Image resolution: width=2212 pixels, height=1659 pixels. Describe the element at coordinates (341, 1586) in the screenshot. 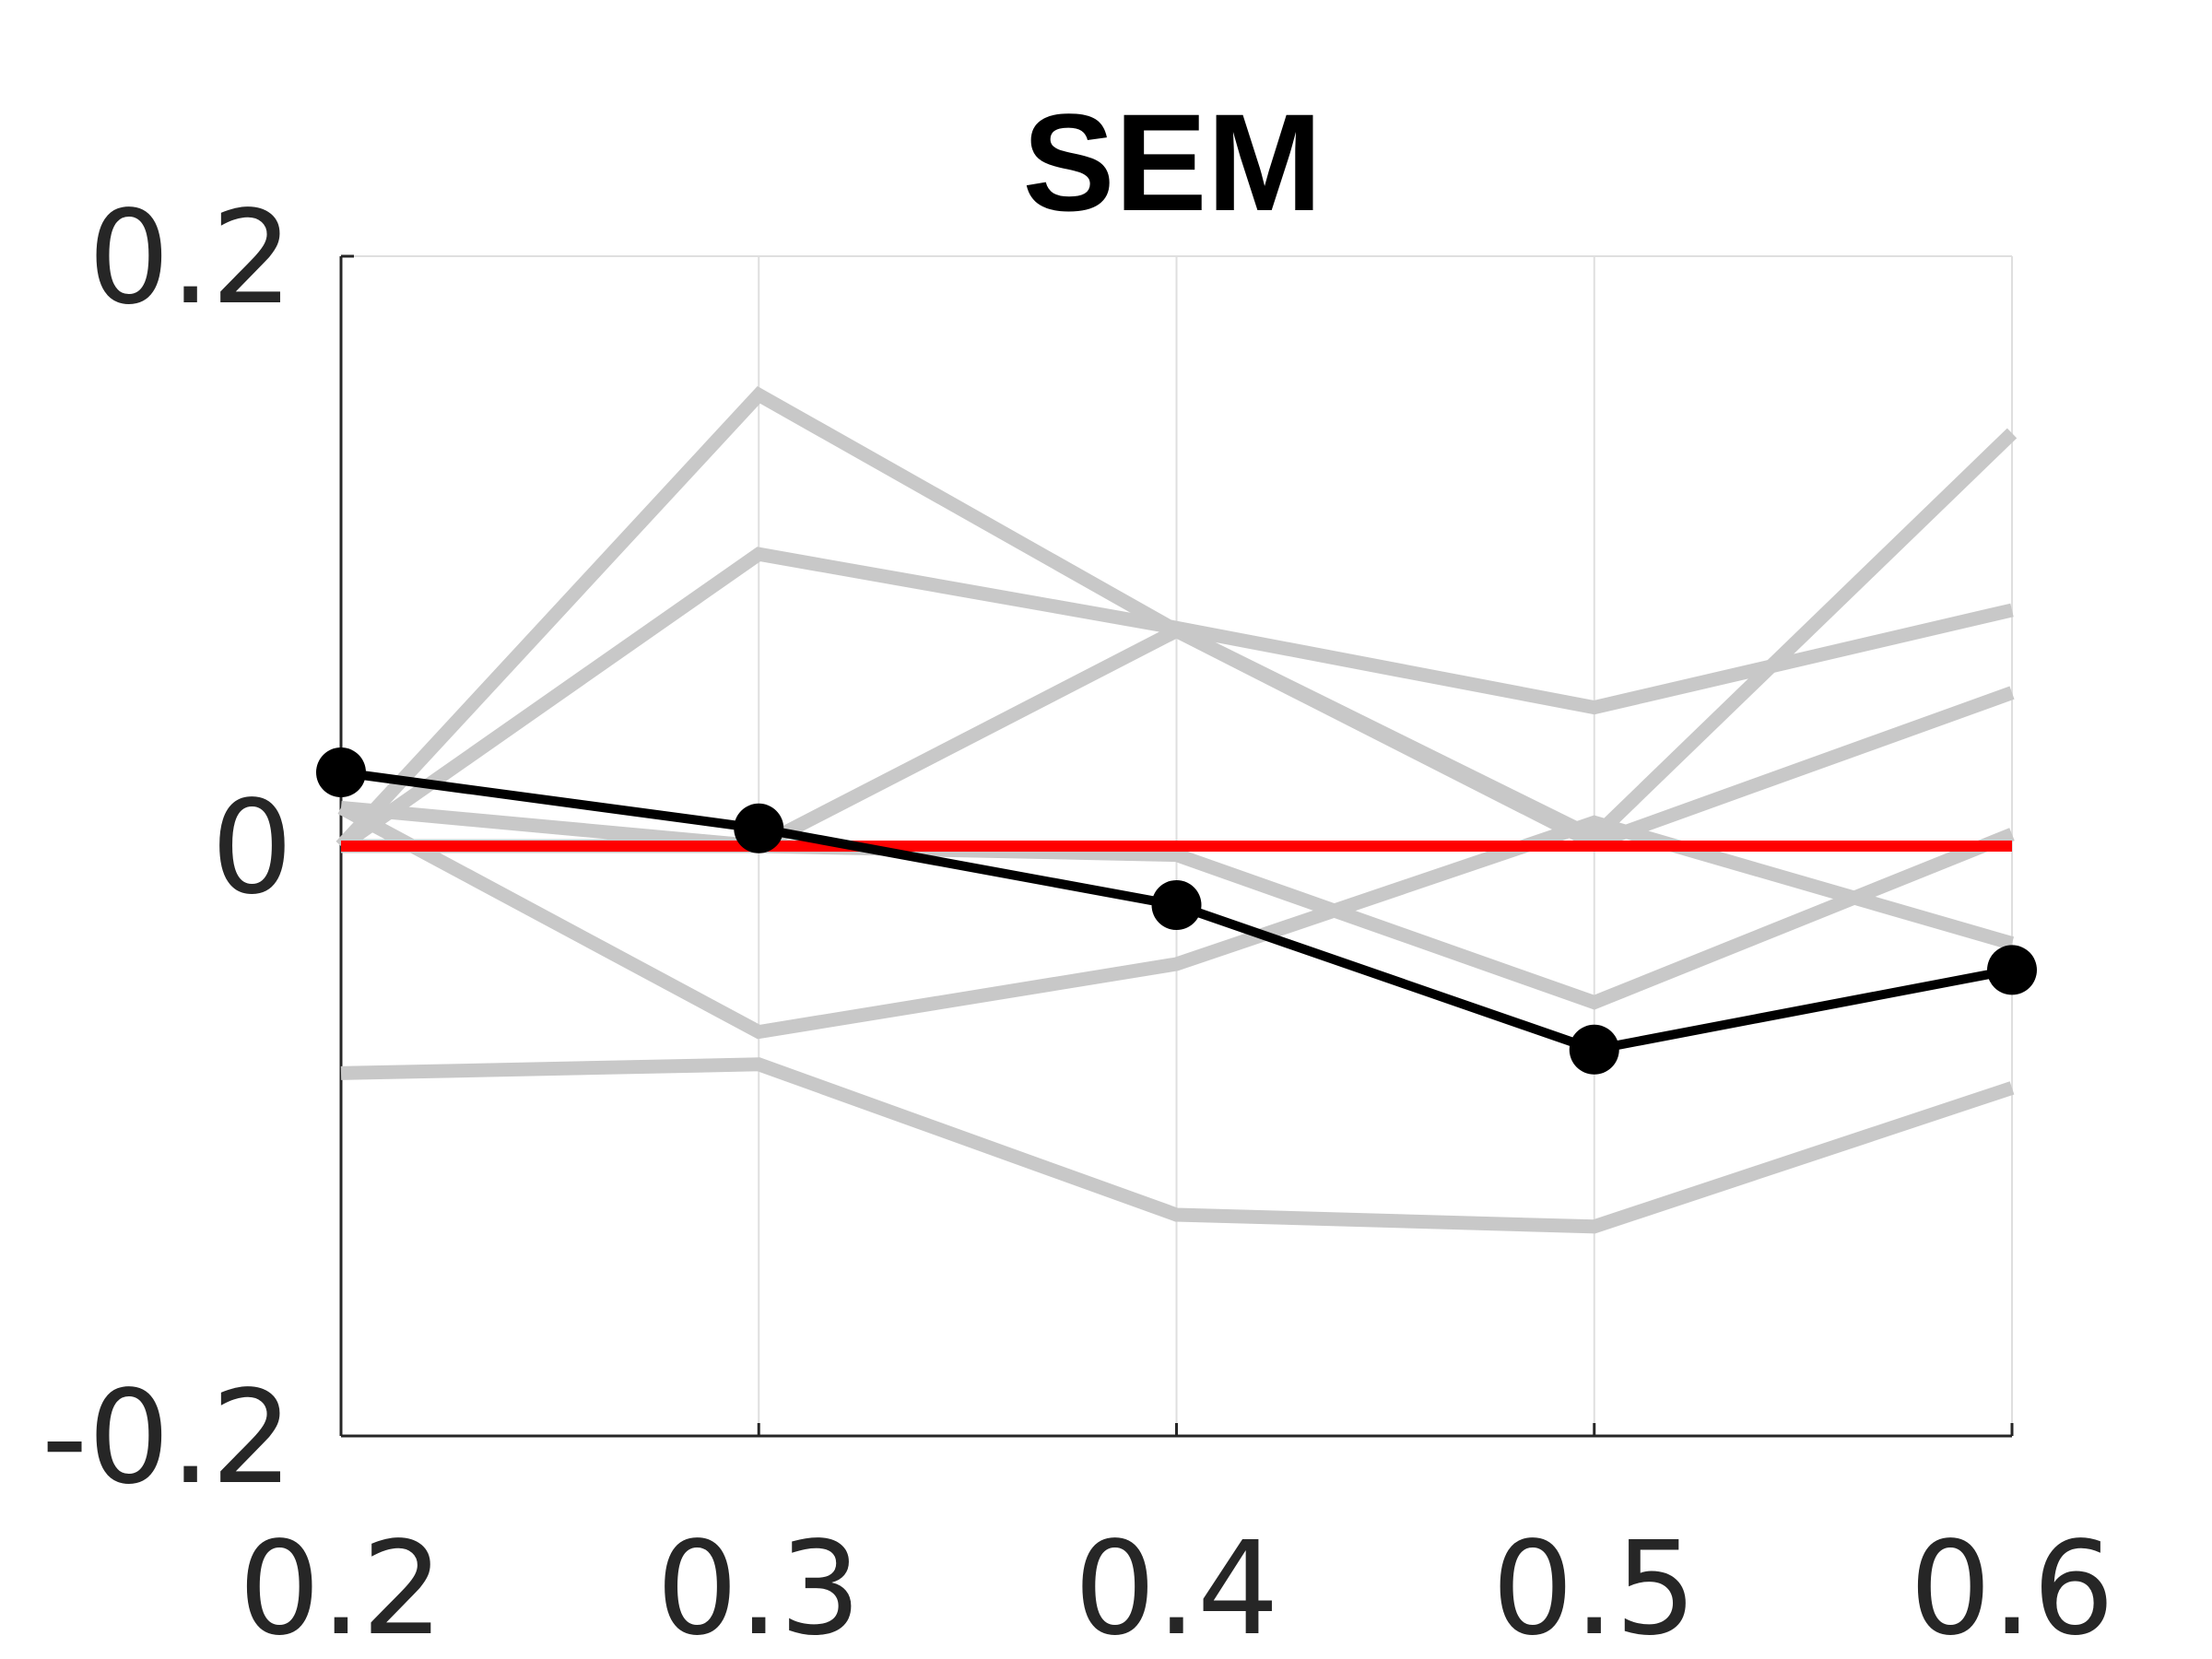

I see `x-tick-label-0: 0.2` at that location.